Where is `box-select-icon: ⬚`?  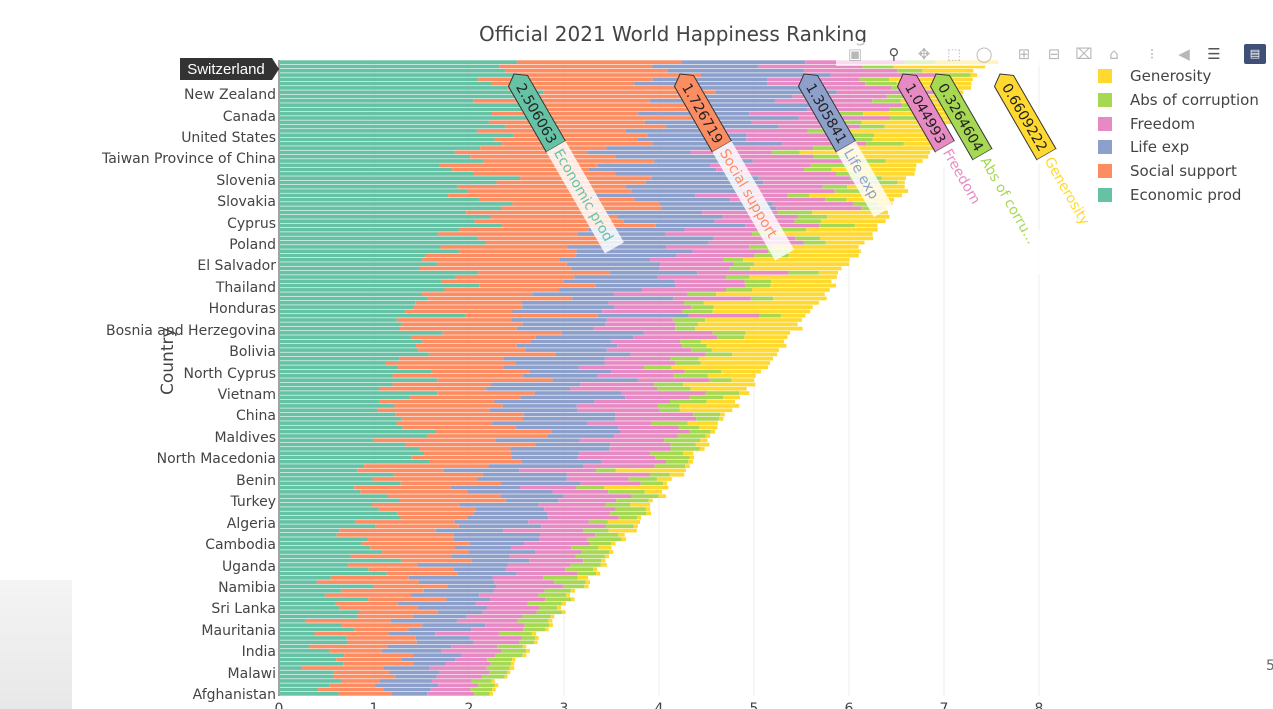
box-select-icon: ⬚ is located at coordinates (954, 54).